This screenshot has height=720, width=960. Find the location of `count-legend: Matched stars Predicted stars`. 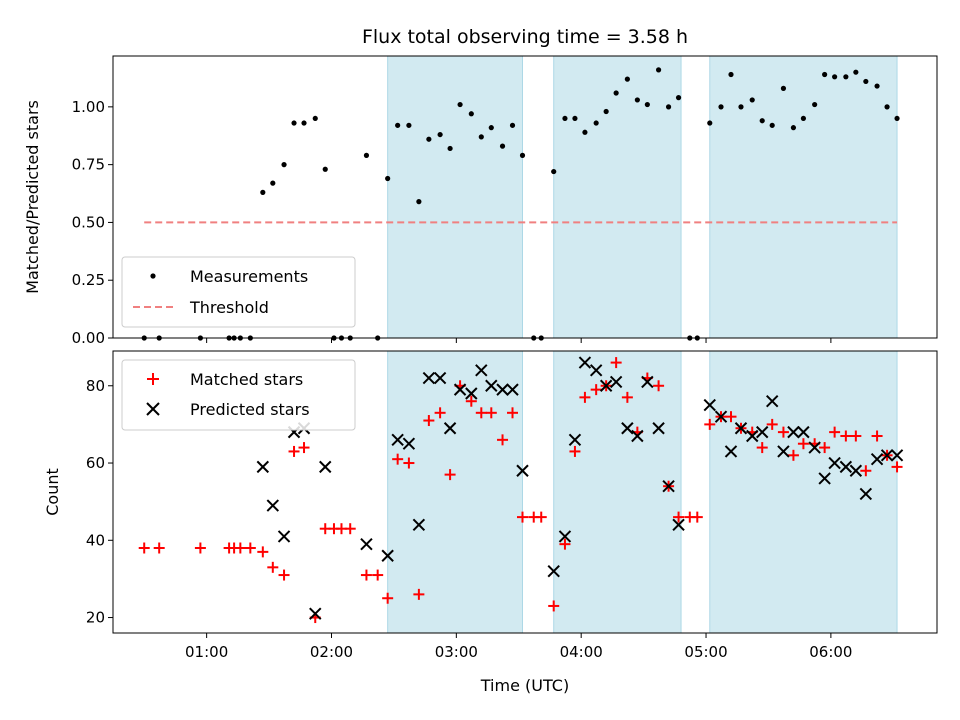

count-legend: Matched stars Predicted stars is located at coordinates (238, 395).